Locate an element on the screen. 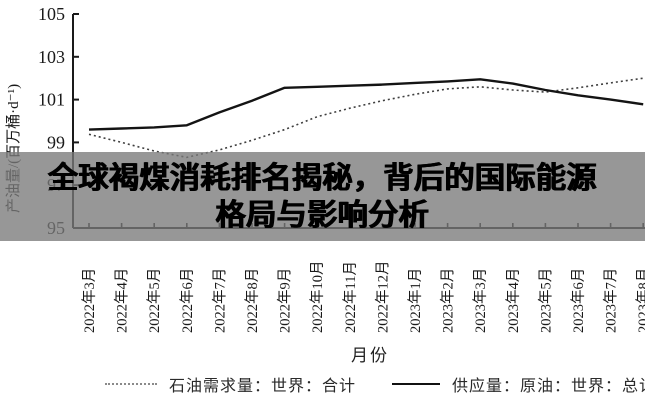 The height and width of the screenshot is (400, 645). y-tick-label: 103 is located at coordinates (51, 57).